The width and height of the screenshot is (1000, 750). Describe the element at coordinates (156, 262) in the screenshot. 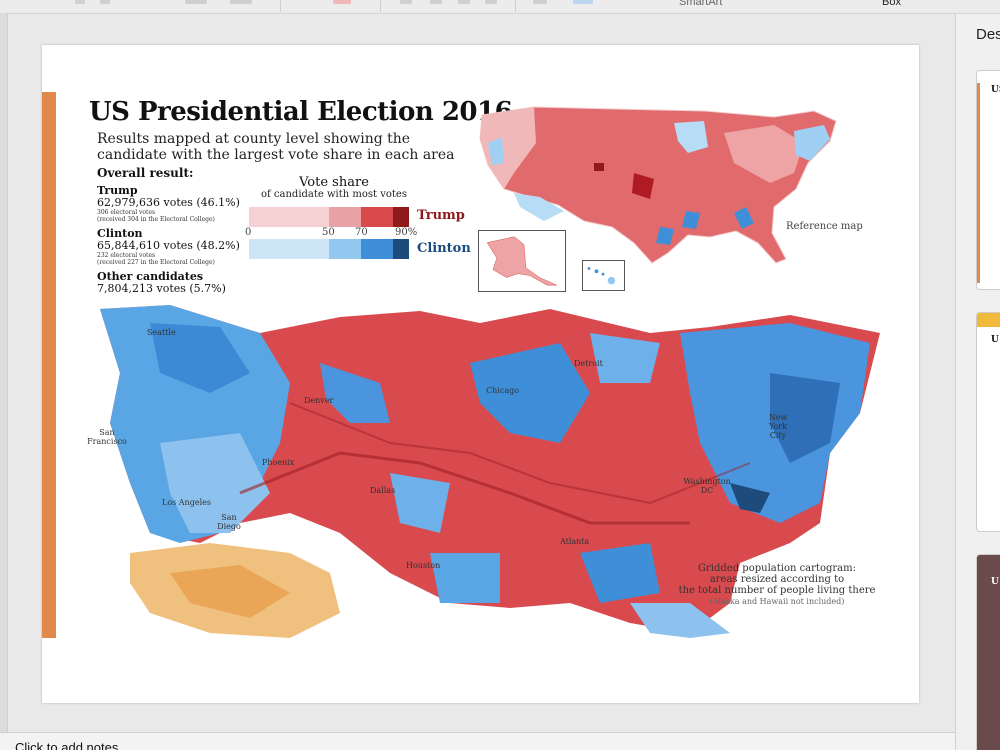

I see `clinton-ev-college: (received 227 in the Electoral College)` at that location.